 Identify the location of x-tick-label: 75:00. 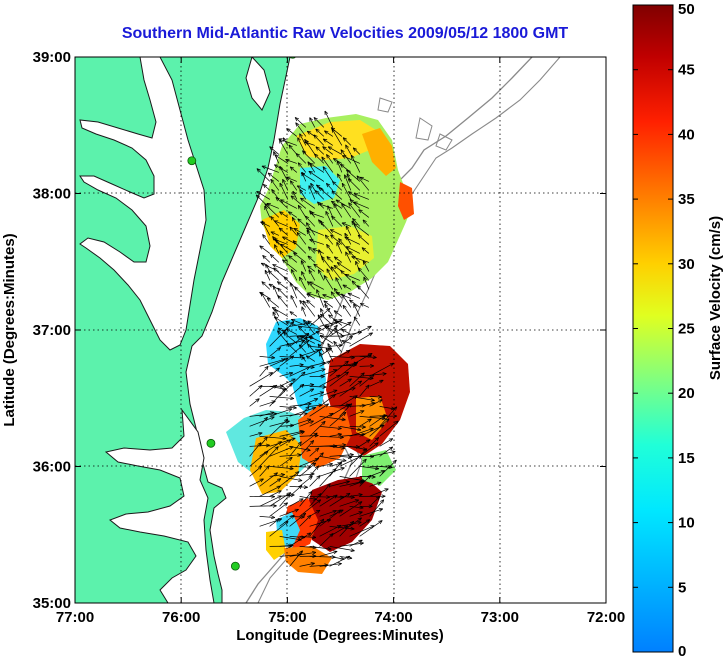
(287, 617).